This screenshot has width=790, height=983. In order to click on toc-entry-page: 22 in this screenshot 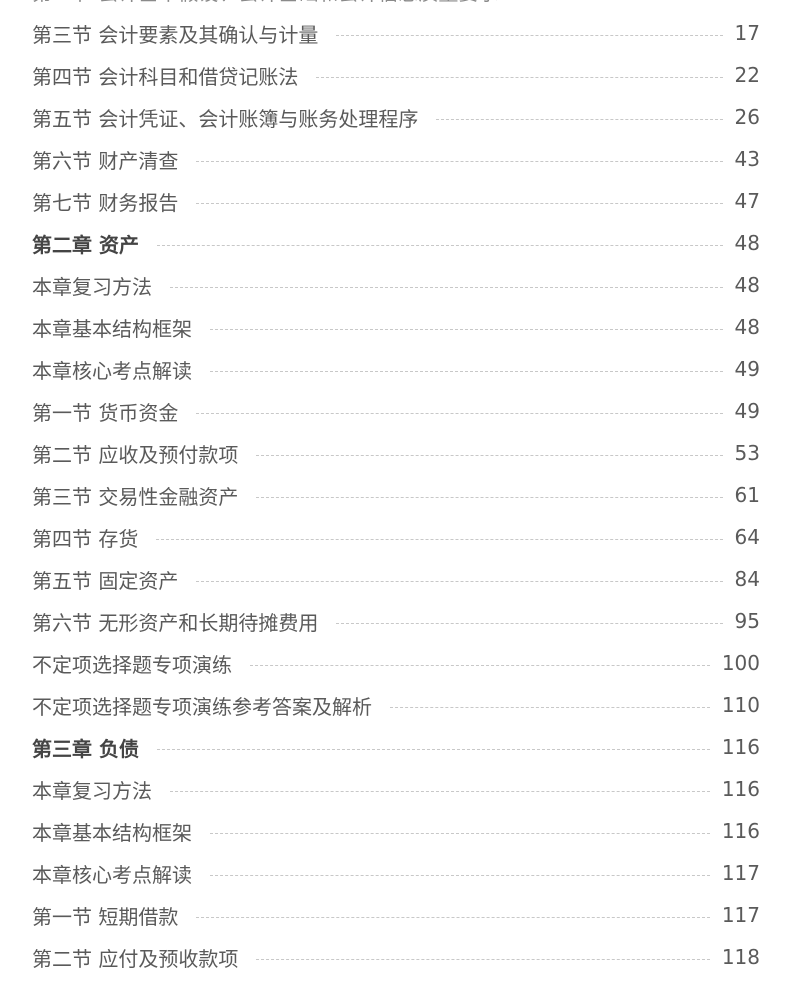, I will do `click(747, 75)`.